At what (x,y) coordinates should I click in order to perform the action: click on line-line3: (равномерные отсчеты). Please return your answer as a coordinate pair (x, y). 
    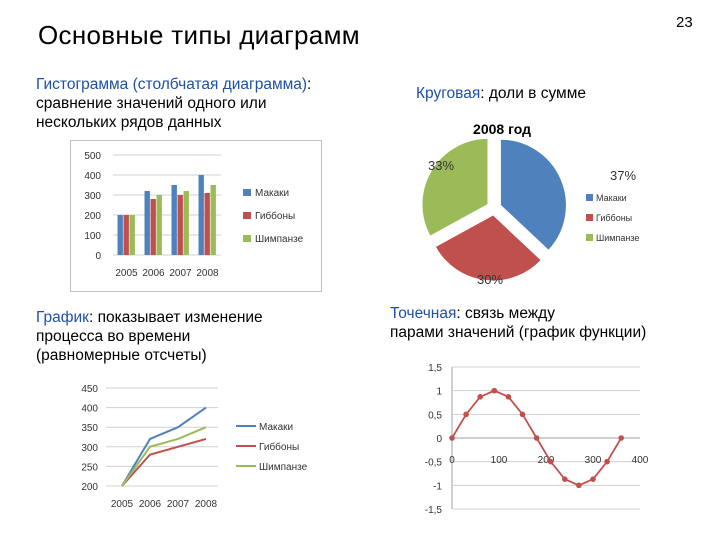
    Looking at the image, I should click on (121, 355).